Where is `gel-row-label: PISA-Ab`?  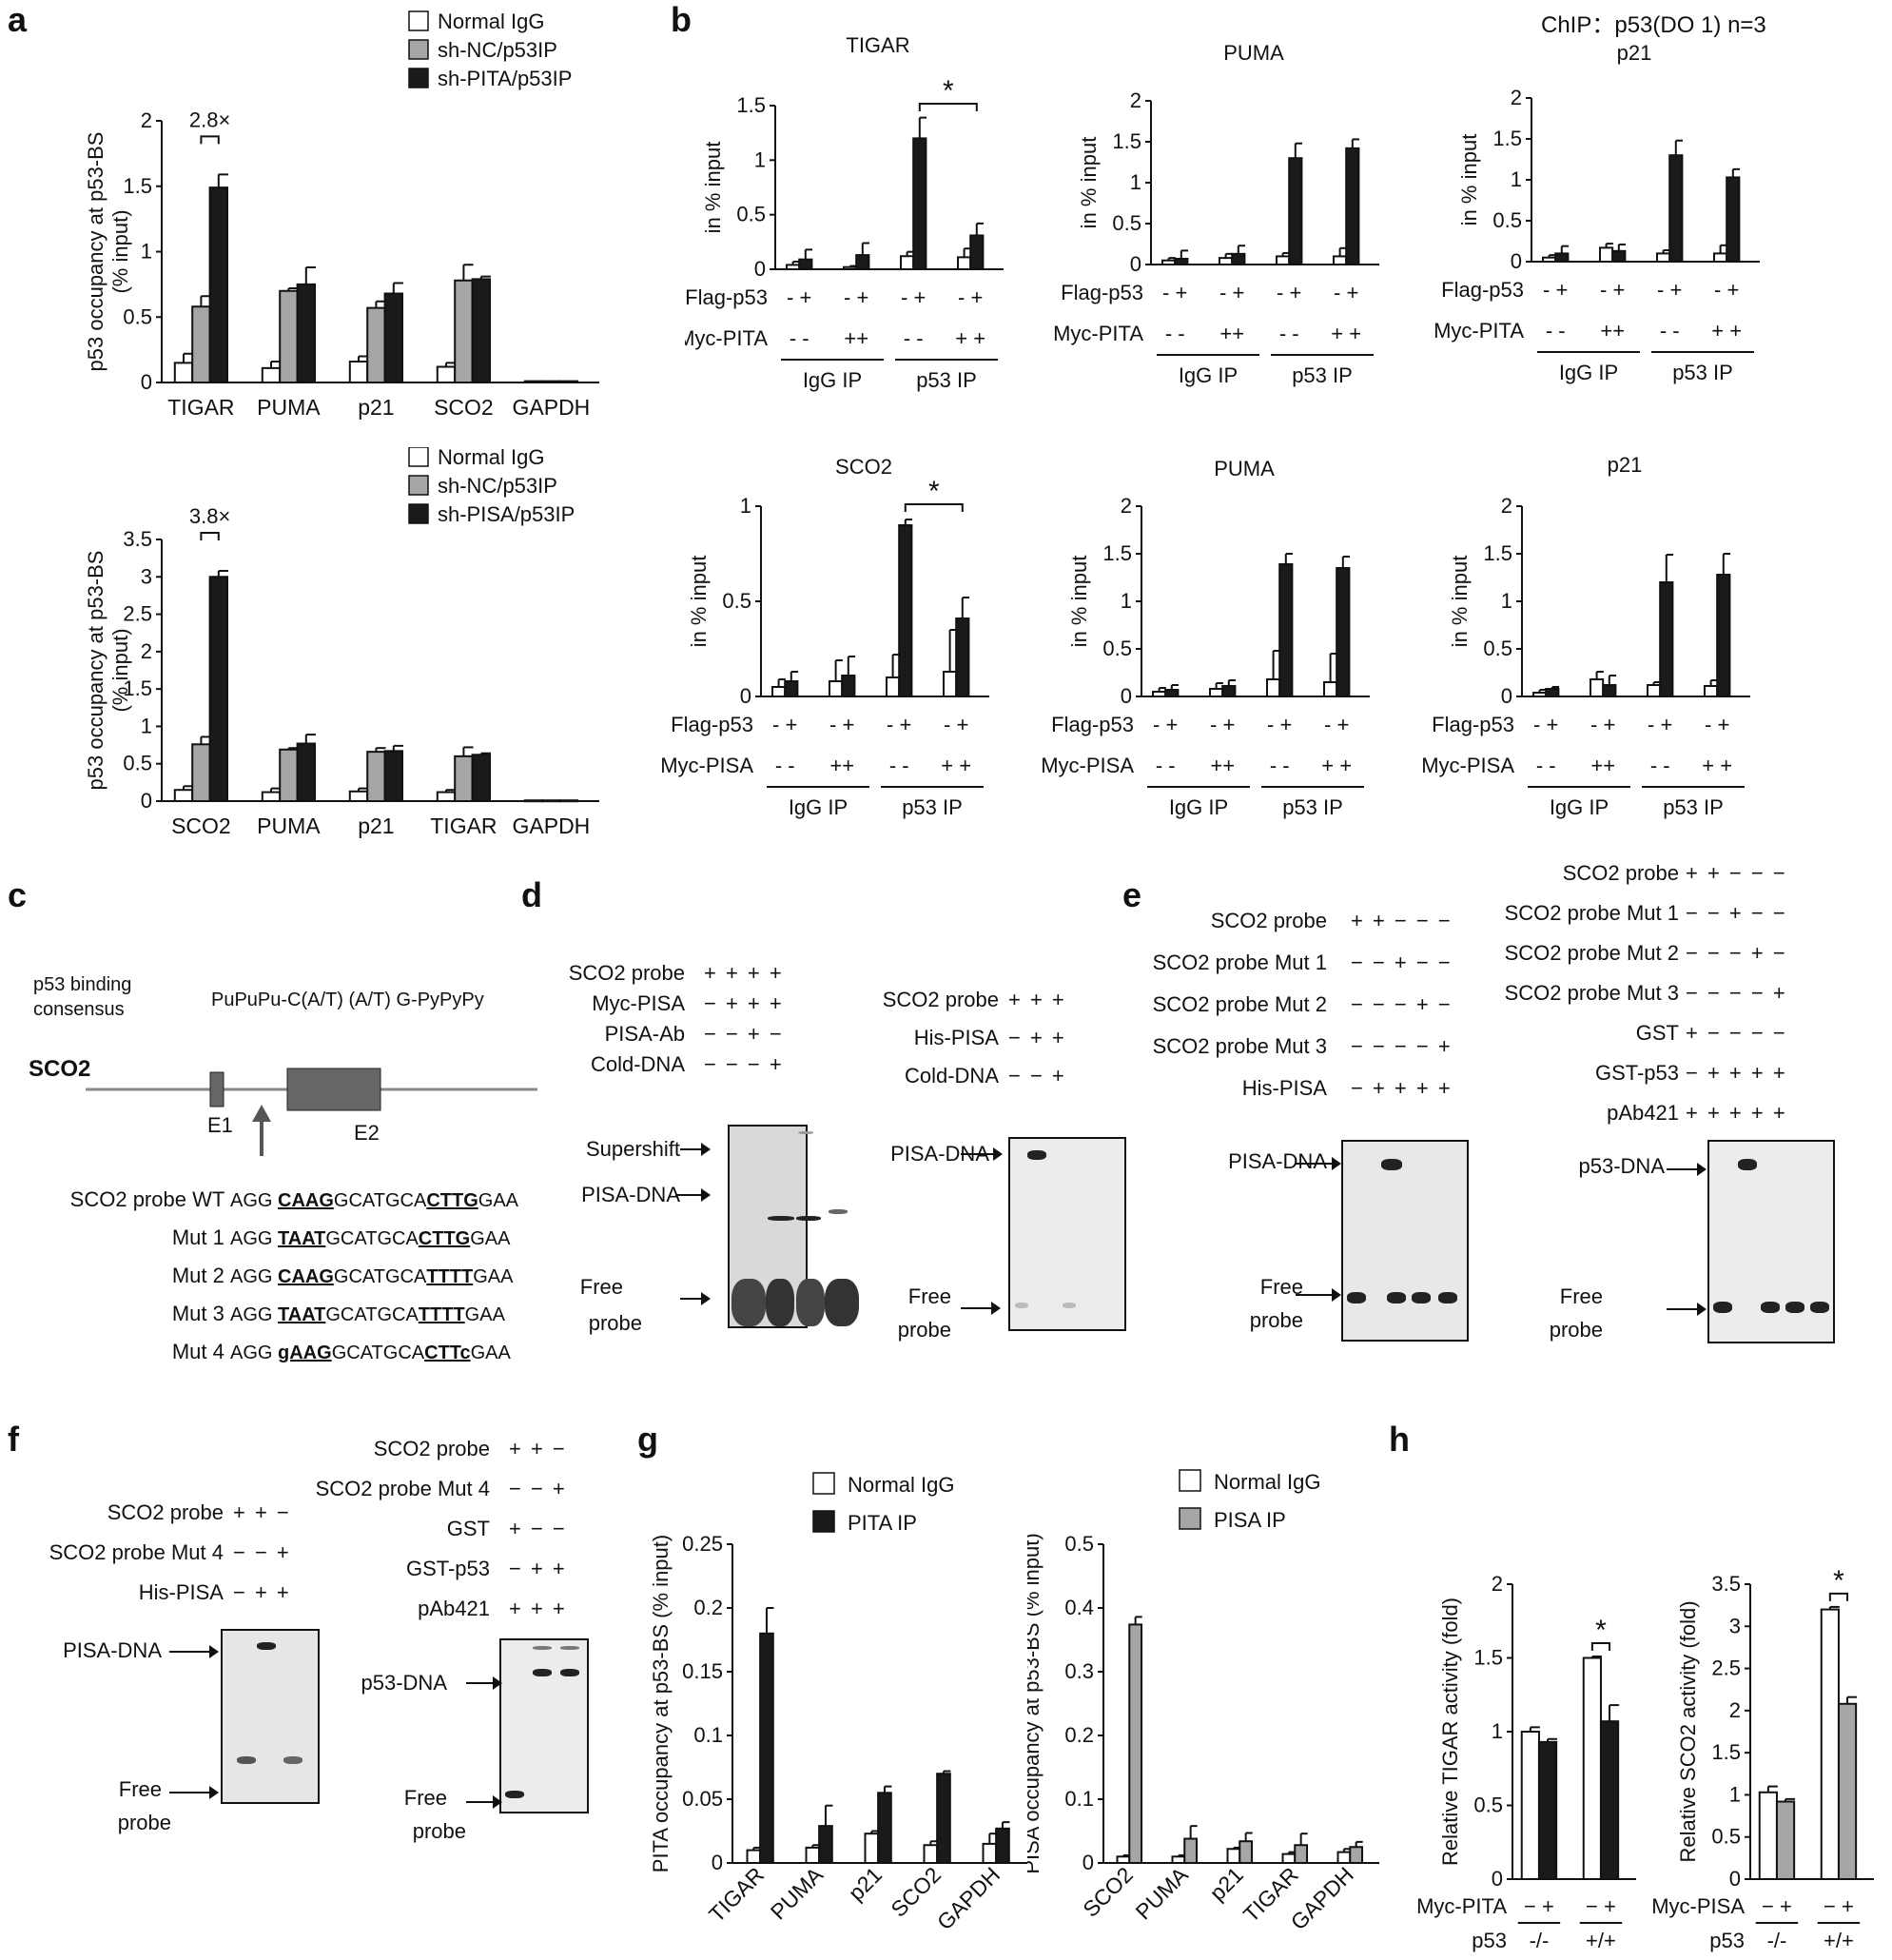 gel-row-label: PISA-Ab is located at coordinates (644, 1034).